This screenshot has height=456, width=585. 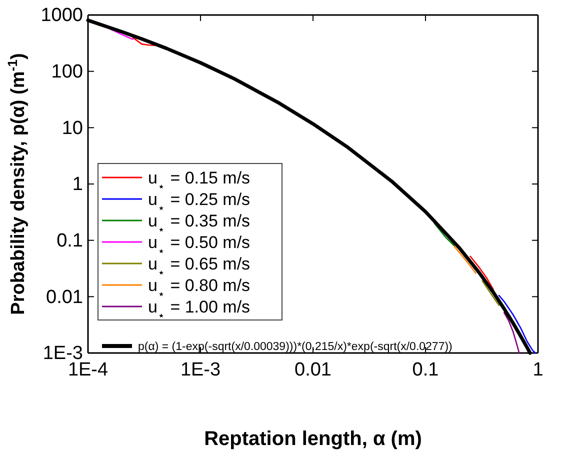 I want to click on x-tick-label: 1E-3, so click(x=200, y=369).